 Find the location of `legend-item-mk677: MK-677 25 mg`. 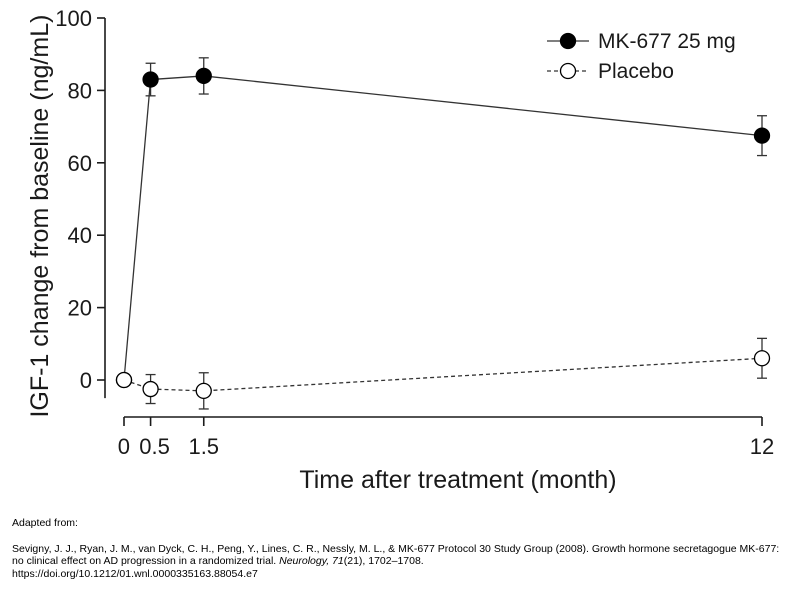

legend-item-mk677: MK-677 25 mg is located at coordinates (641, 41).